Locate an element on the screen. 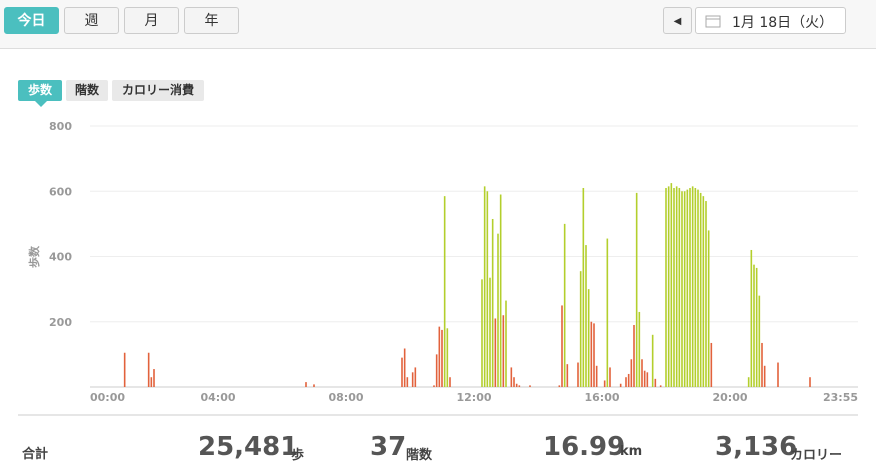 This screenshot has width=876, height=466. summary-unit: km is located at coordinates (631, 451).